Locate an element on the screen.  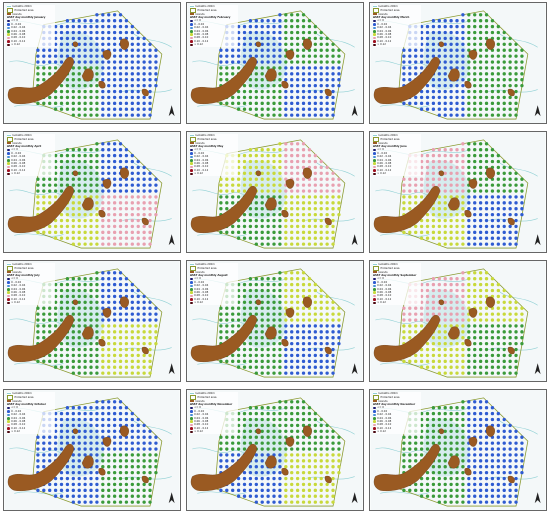
legend-isobath: Isobaths 200m is located at coordinates (214, 393).